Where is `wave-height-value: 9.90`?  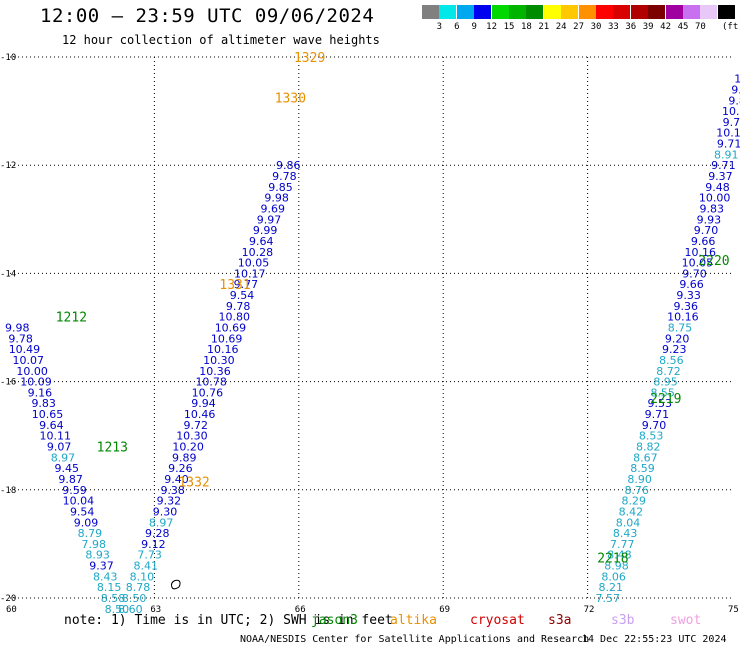 wave-height-value: 9.90 is located at coordinates (735, 89).